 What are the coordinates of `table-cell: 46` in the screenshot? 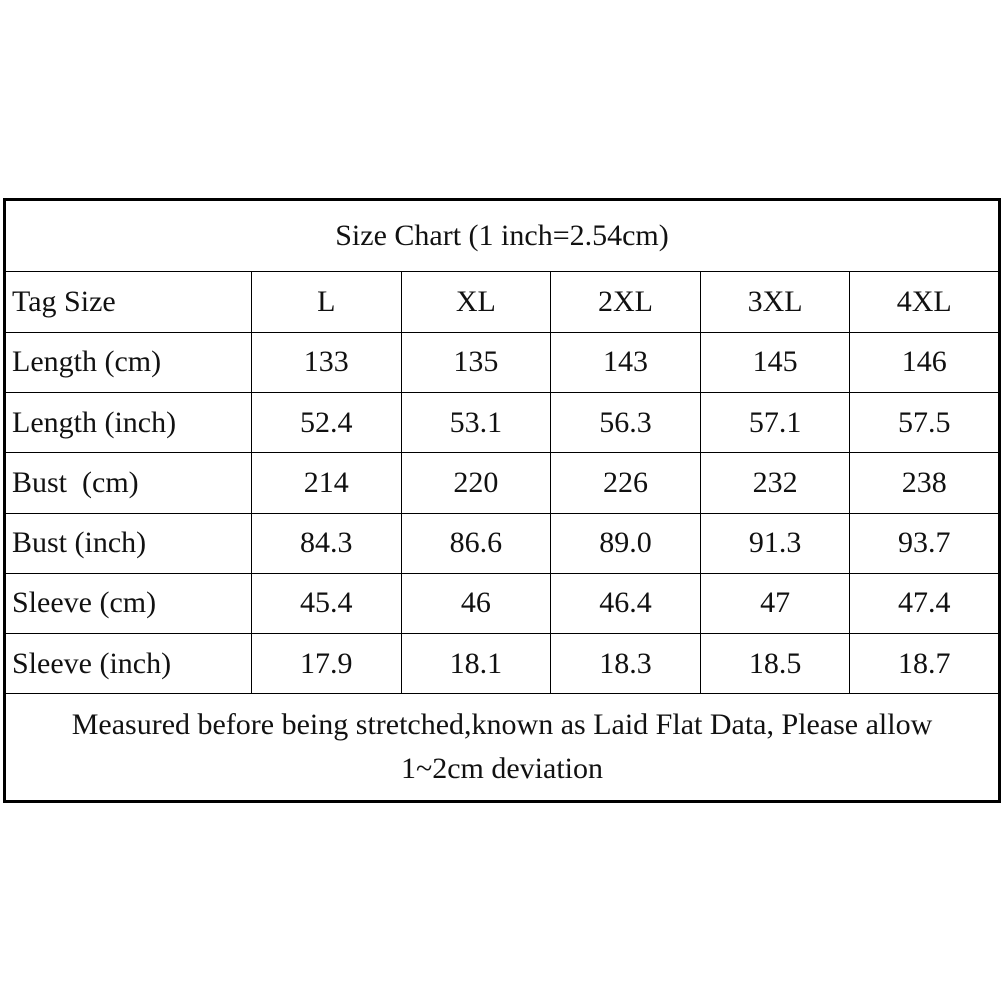 It's located at (476, 603).